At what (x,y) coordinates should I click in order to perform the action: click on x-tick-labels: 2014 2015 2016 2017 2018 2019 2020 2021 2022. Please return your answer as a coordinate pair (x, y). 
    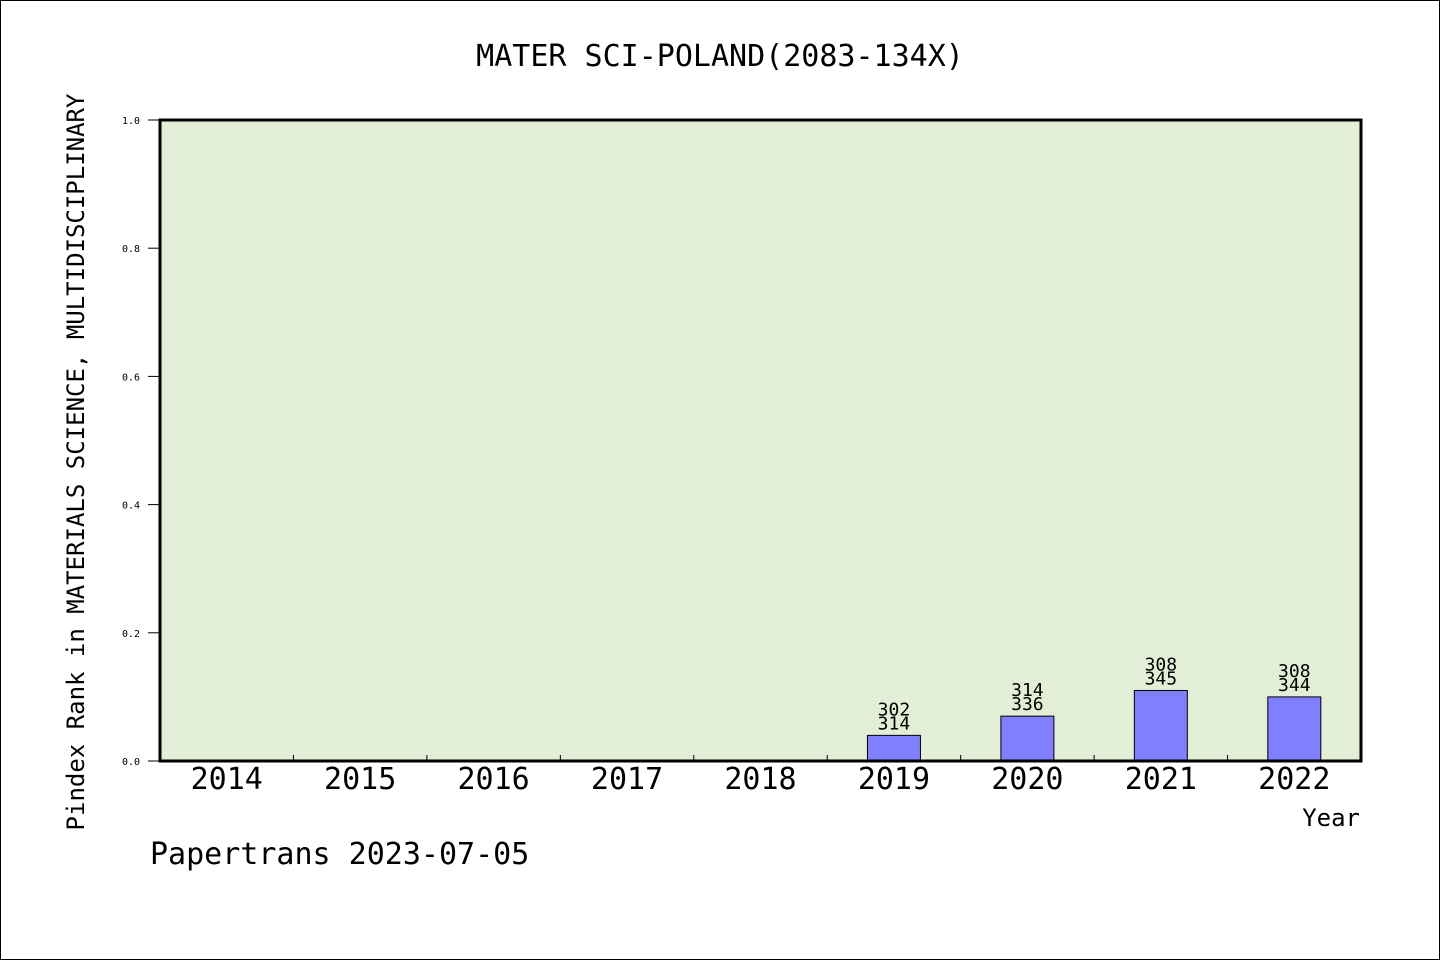
    Looking at the image, I should click on (761, 779).